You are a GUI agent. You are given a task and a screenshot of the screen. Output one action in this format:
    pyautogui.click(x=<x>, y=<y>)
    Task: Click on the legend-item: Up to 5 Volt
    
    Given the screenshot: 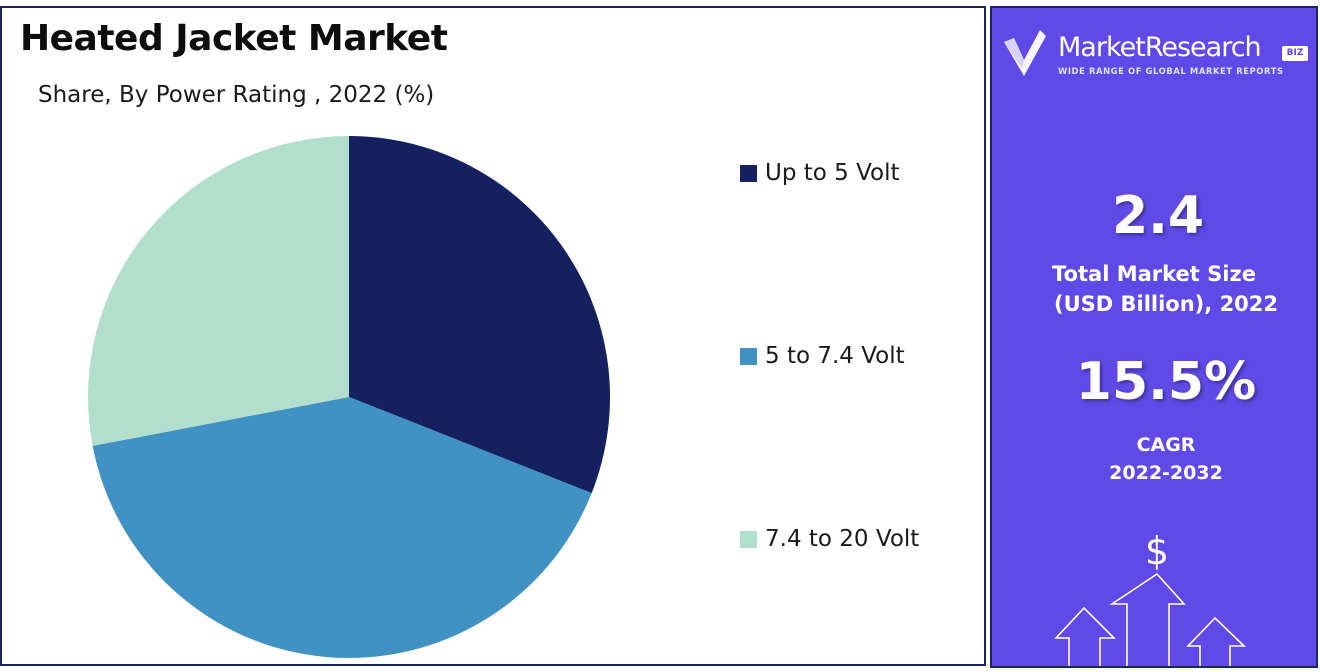 What is the action you would take?
    pyautogui.click(x=820, y=173)
    